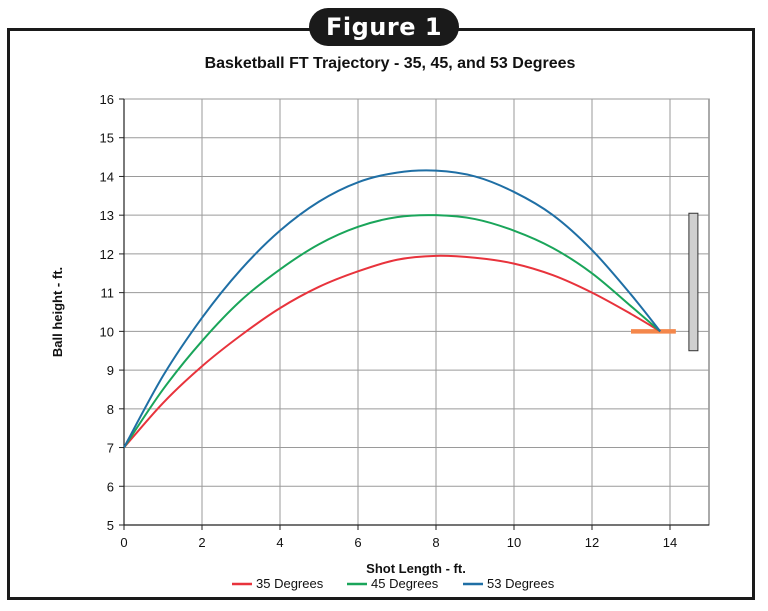 This screenshot has width=768, height=611. I want to click on y-tick-label: 11, so click(108, 293).